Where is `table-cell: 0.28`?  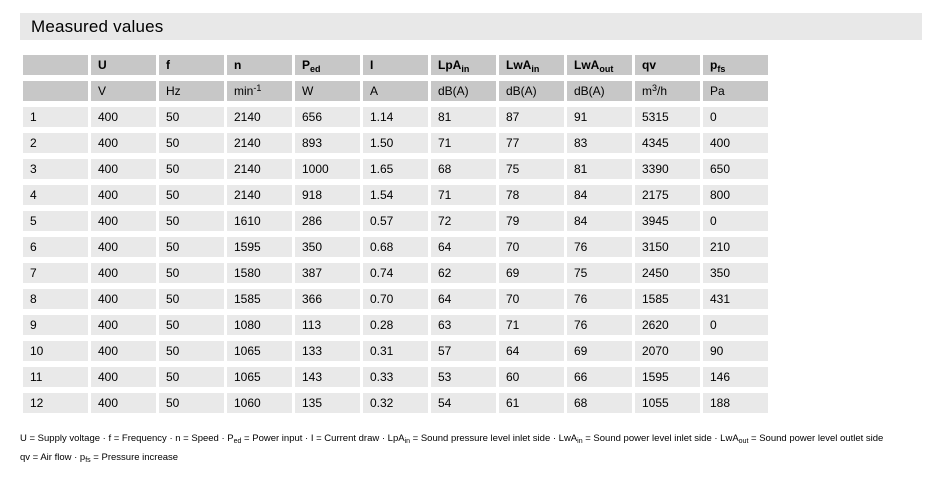
table-cell: 0.28 is located at coordinates (395, 325).